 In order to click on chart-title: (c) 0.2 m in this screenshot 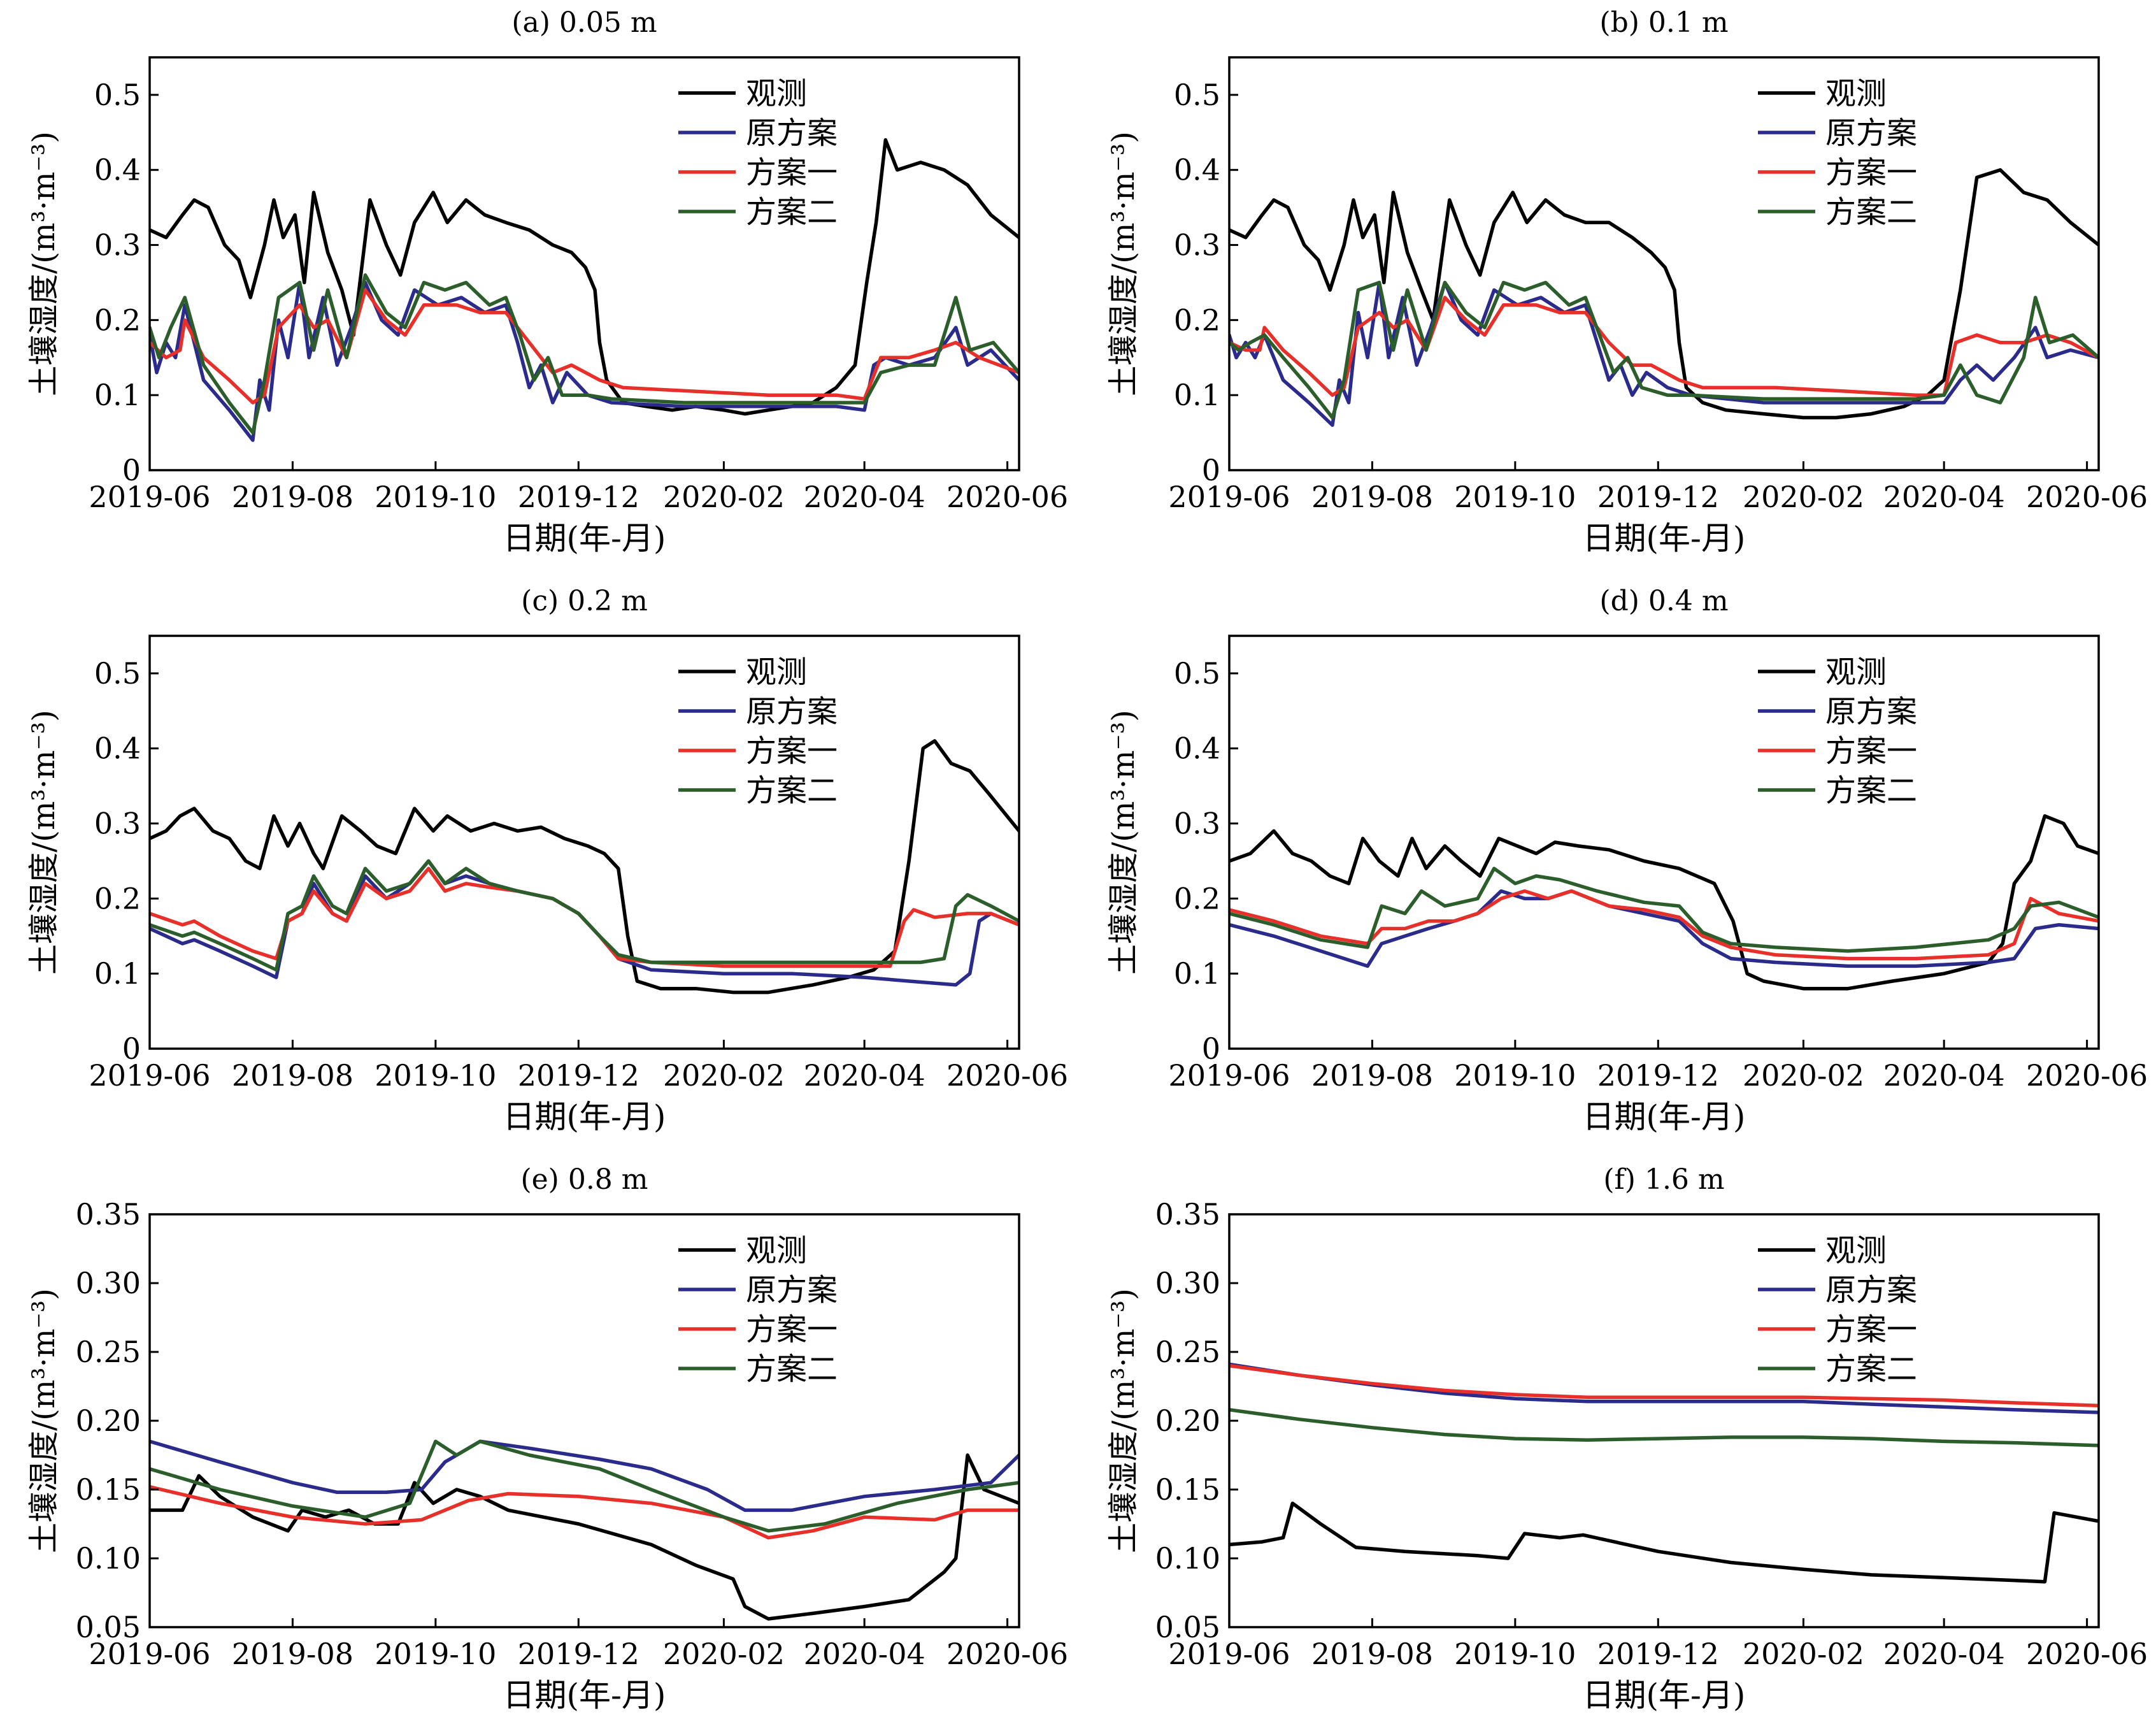, I will do `click(584, 601)`.